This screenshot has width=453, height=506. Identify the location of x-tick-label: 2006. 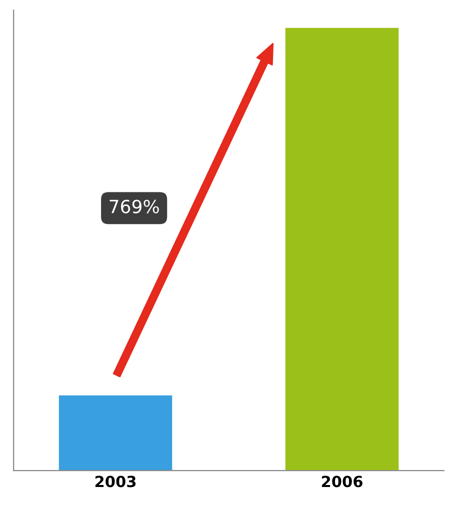
(342, 482).